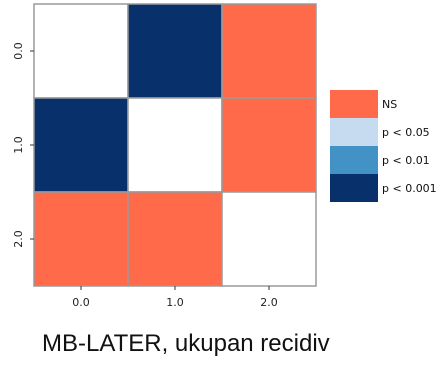 The width and height of the screenshot is (448, 369). Describe the element at coordinates (18, 145) in the screenshot. I see `y-tick-label: 1.0` at that location.